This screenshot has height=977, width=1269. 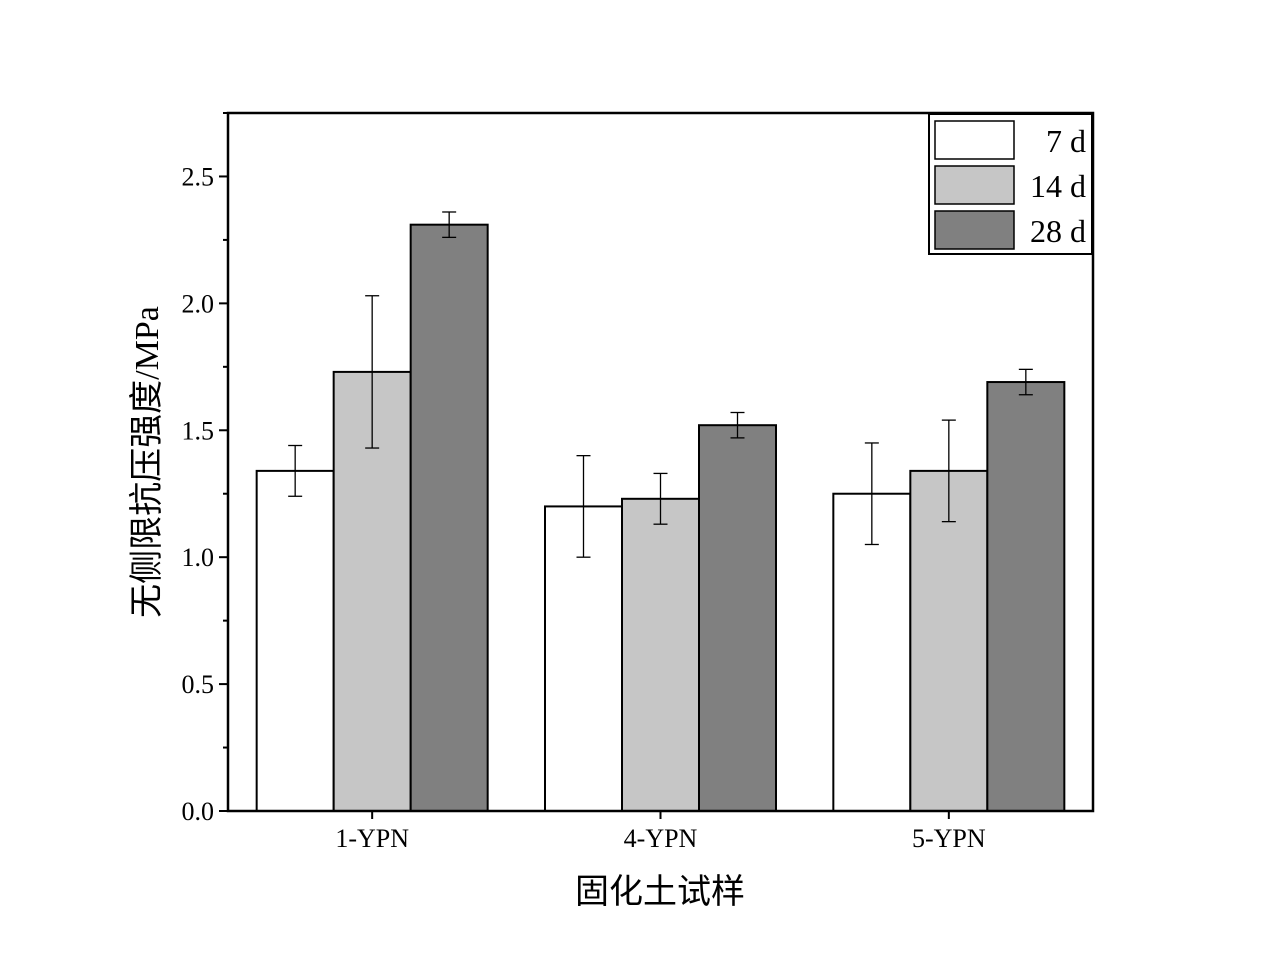 I want to click on legend: 7 d 14 d 28 d, so click(x=1010, y=184).